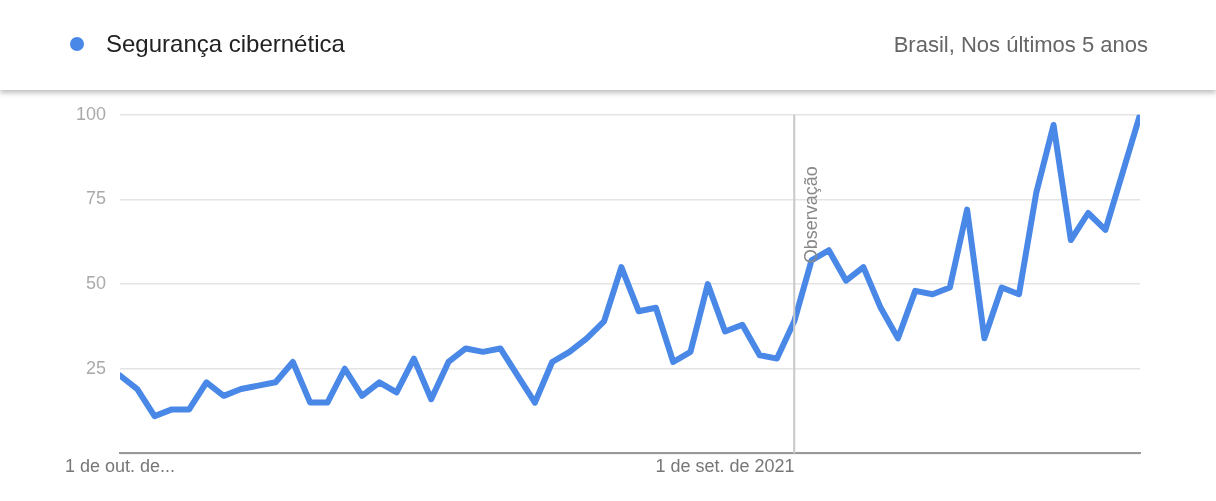 The width and height of the screenshot is (1216, 501). Describe the element at coordinates (225, 44) in the screenshot. I see `legend-label: Segurança cibernética` at that location.